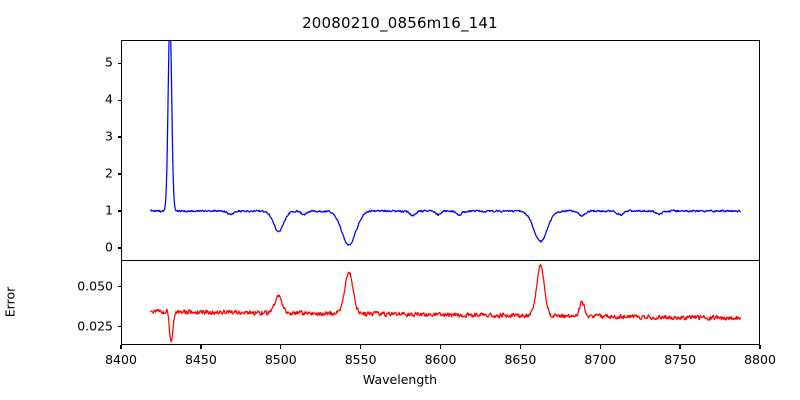 The height and width of the screenshot is (400, 800). Describe the element at coordinates (10, 302) in the screenshot. I see `error-y-axis-label: Error` at that location.